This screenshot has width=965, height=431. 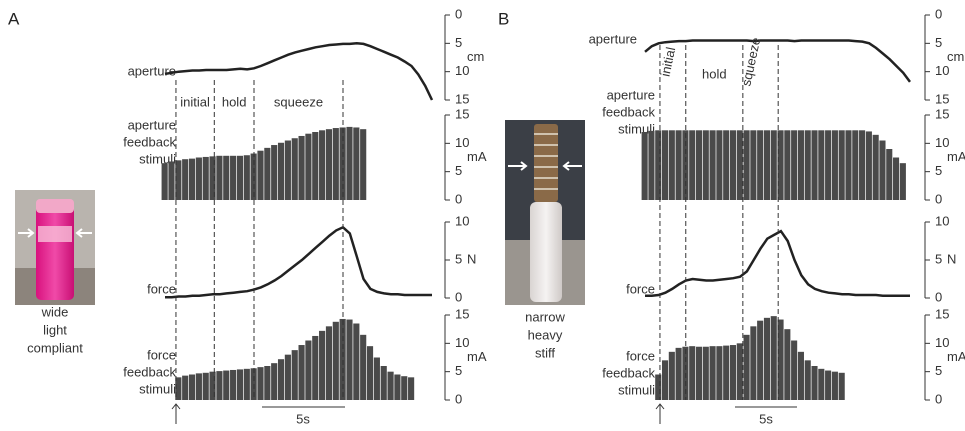 I want to click on trace-label: feedback, so click(x=149, y=141).